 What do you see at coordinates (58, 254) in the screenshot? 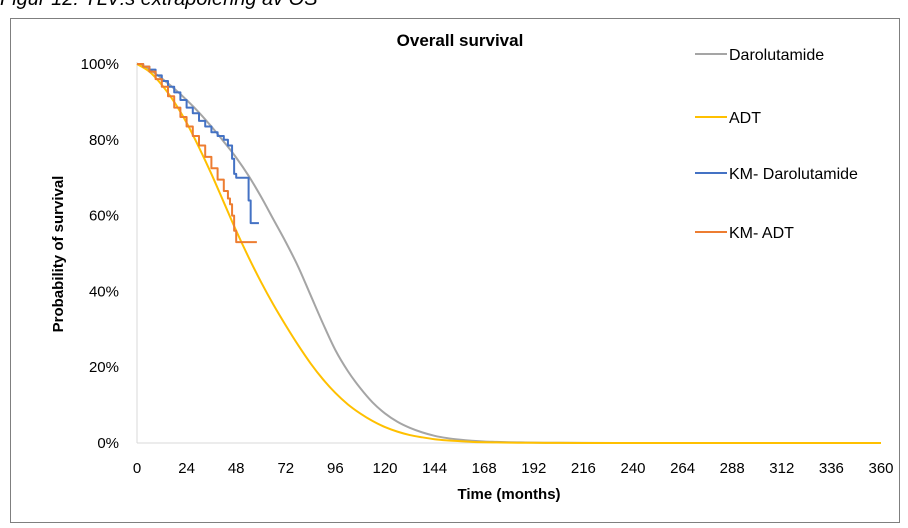
I see `y-axis-title: Probability of survival` at bounding box center [58, 254].